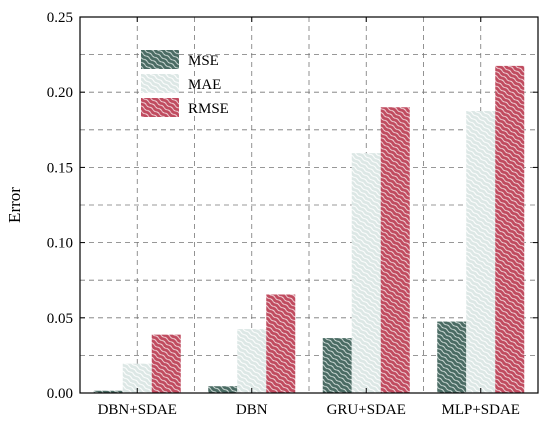 Image resolution: width=550 pixels, height=432 pixels. I want to click on x-tick-label: DBN, so click(252, 410).